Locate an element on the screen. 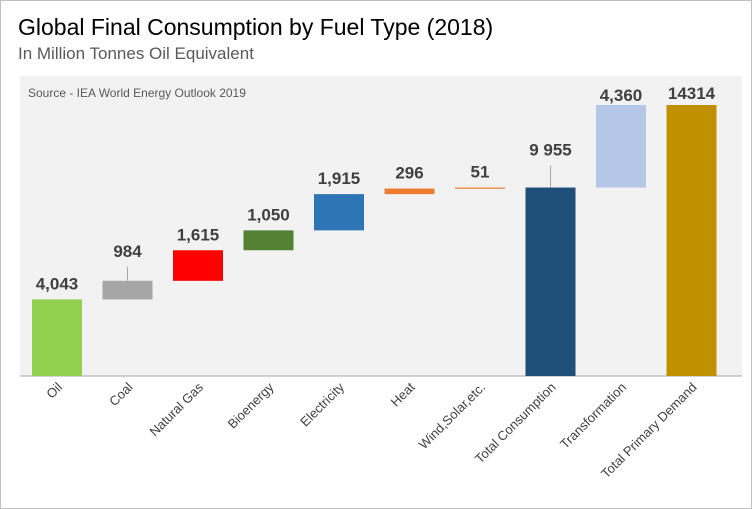 This screenshot has width=752, height=509. tick-label-oil: Oil is located at coordinates (54, 390).